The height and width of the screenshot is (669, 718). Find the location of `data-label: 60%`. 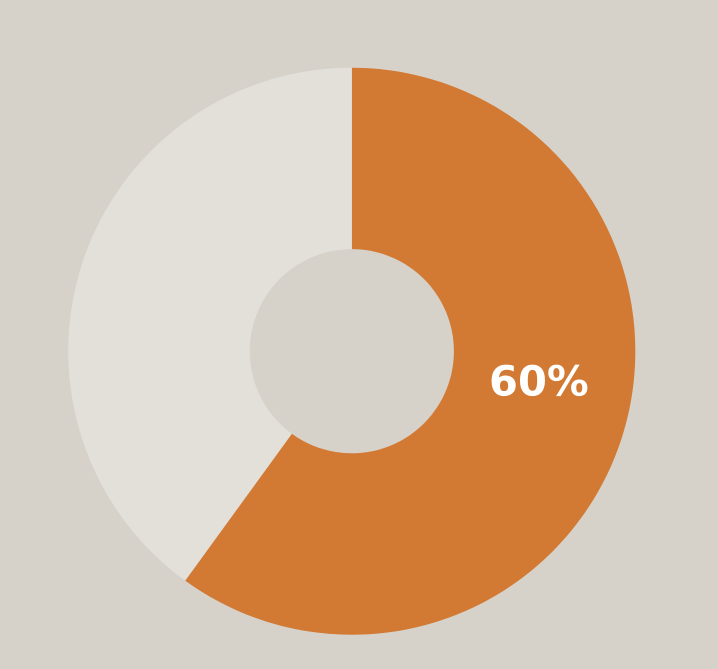

data-label: 60% is located at coordinates (540, 380).